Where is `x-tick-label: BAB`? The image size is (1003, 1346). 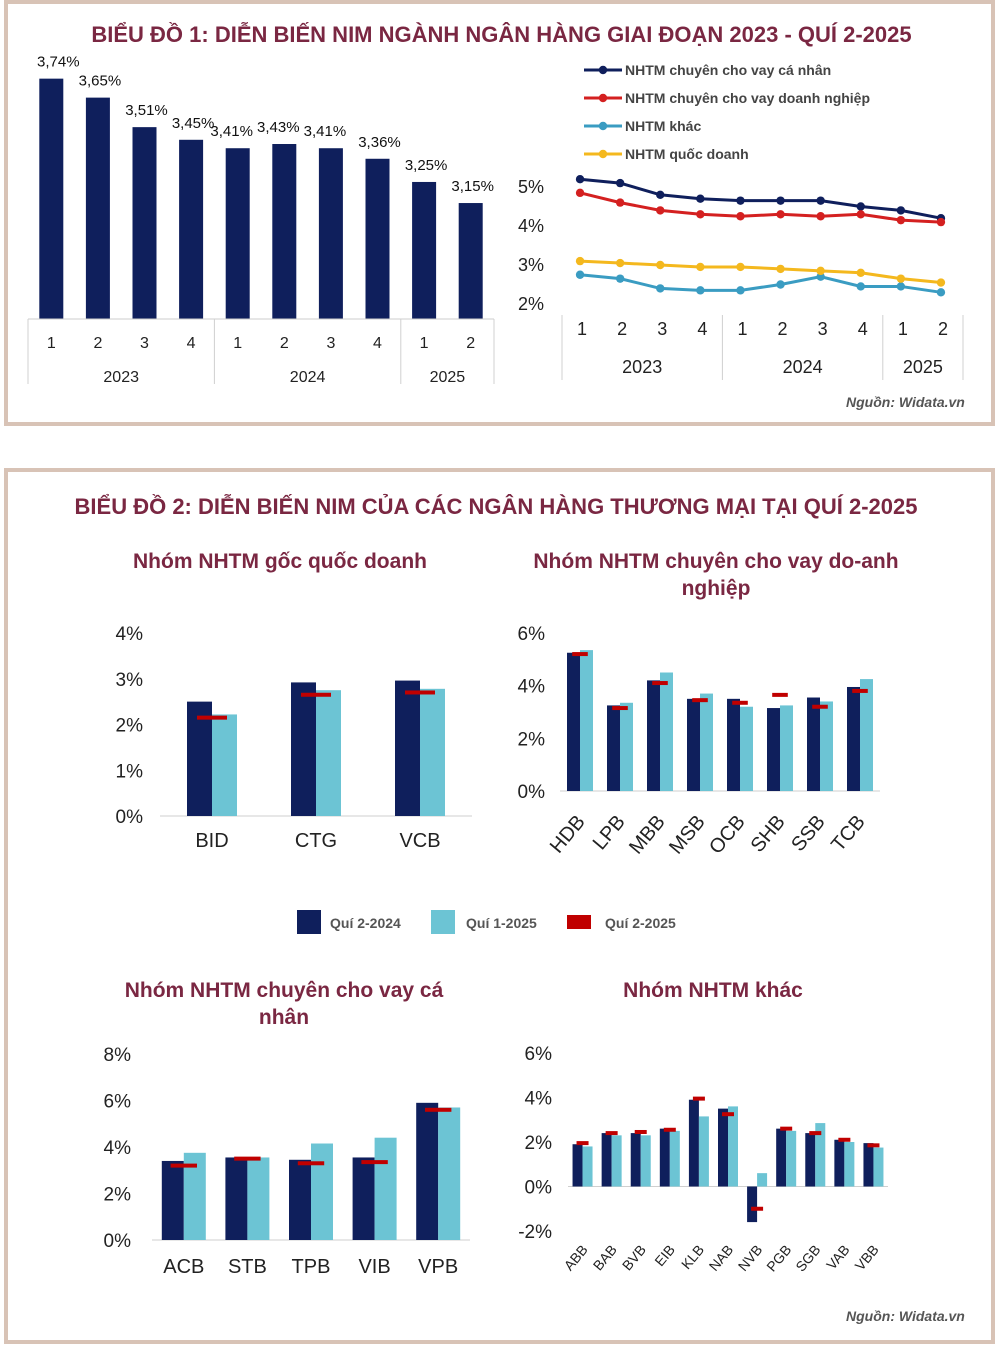
x-tick-label: BAB is located at coordinates (605, 1258).